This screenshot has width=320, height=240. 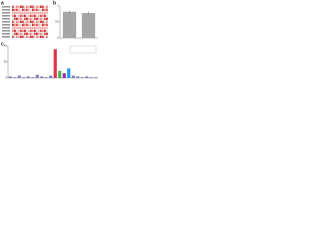 What do you see at coordinates (2, 3) in the screenshot?
I see `panel-label: a` at bounding box center [2, 3].